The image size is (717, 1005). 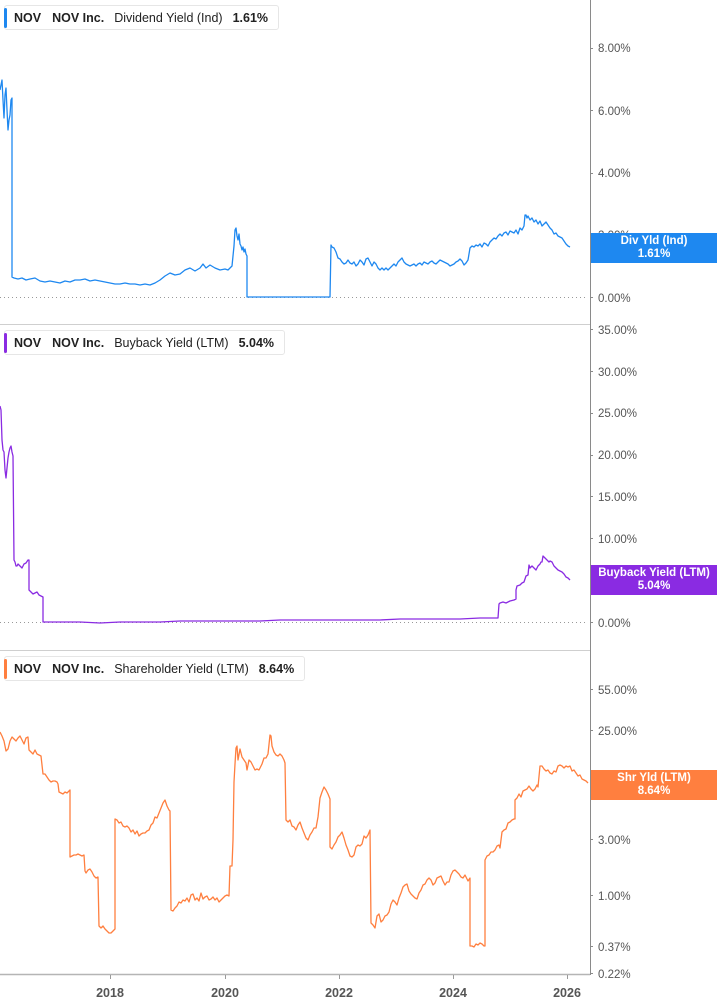 I want to click on tag-value: 1.61%, so click(x=654, y=254).